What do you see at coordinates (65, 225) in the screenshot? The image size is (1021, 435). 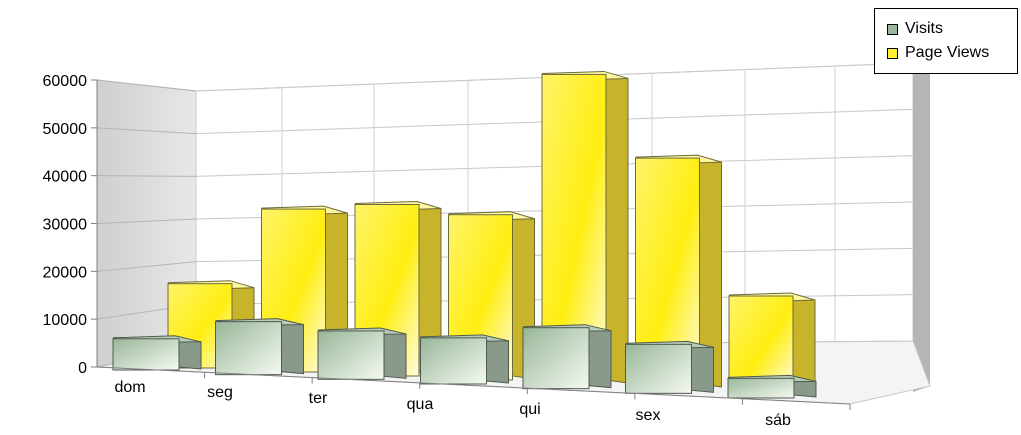 I see `y-tick-label-3: 30000` at bounding box center [65, 225].